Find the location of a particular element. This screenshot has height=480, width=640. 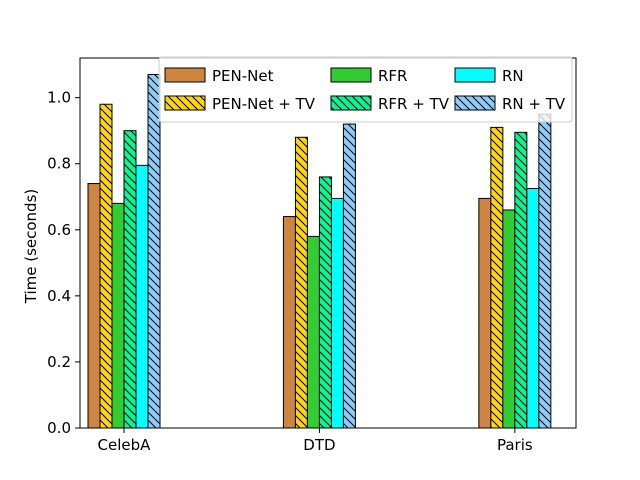

legend-label: PEN-Net is located at coordinates (243, 76).